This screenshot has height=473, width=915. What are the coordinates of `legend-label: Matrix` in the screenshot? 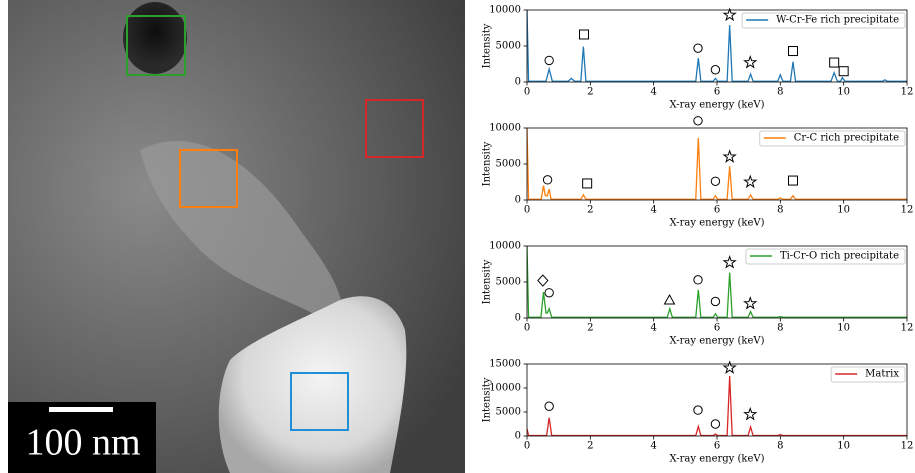 It's located at (882, 374).